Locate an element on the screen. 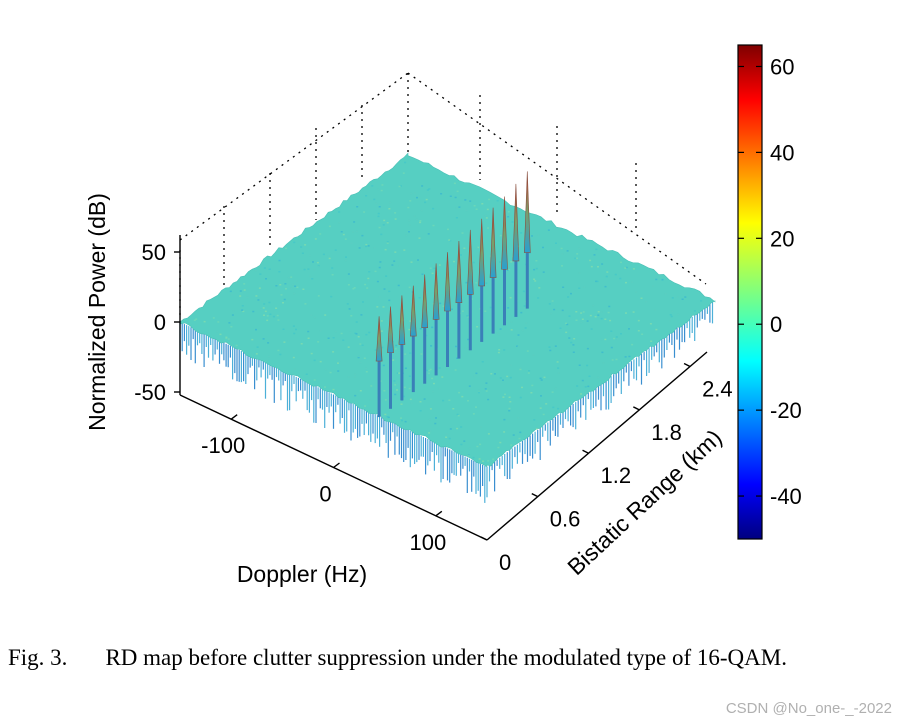 Image resolution: width=900 pixels, height=726 pixels. colorbar-tick-label: -40 is located at coordinates (786, 496).